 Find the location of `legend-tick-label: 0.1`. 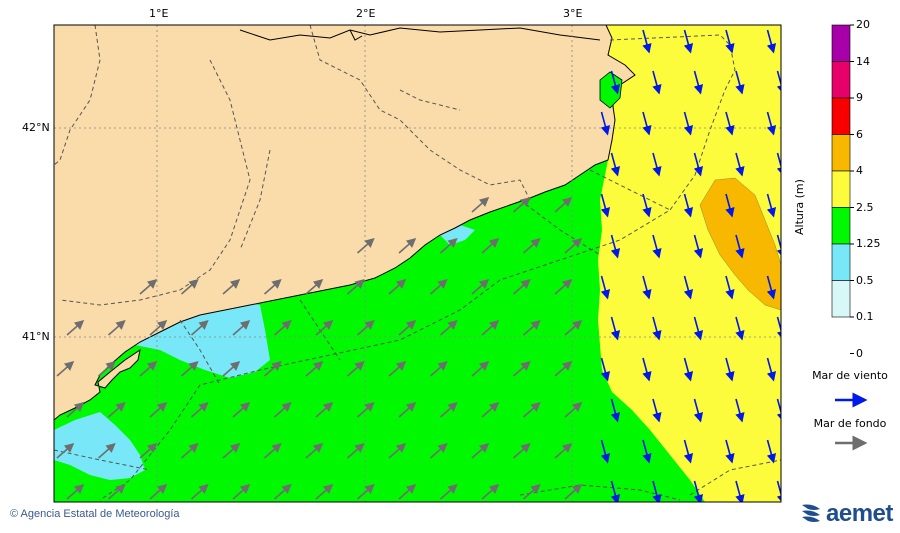

legend-tick-label: 0.1 is located at coordinates (865, 316).